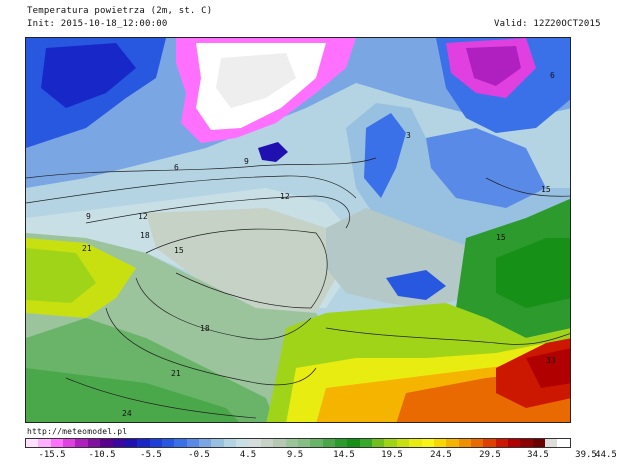  Describe the element at coordinates (586, 455) in the screenshot. I see `legend-tick-label: 39.5` at that location.